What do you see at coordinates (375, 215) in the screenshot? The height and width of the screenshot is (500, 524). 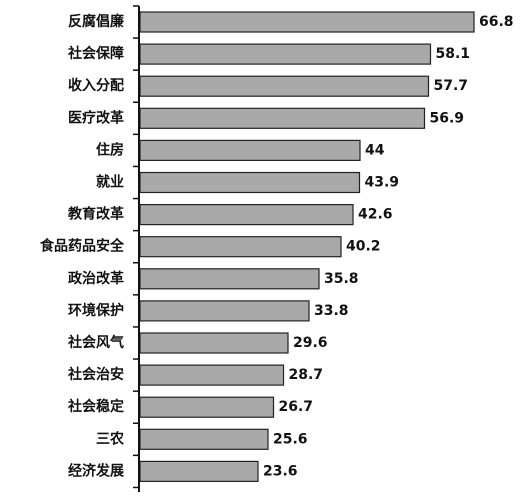 I see `data-label: 42.6` at bounding box center [375, 215].